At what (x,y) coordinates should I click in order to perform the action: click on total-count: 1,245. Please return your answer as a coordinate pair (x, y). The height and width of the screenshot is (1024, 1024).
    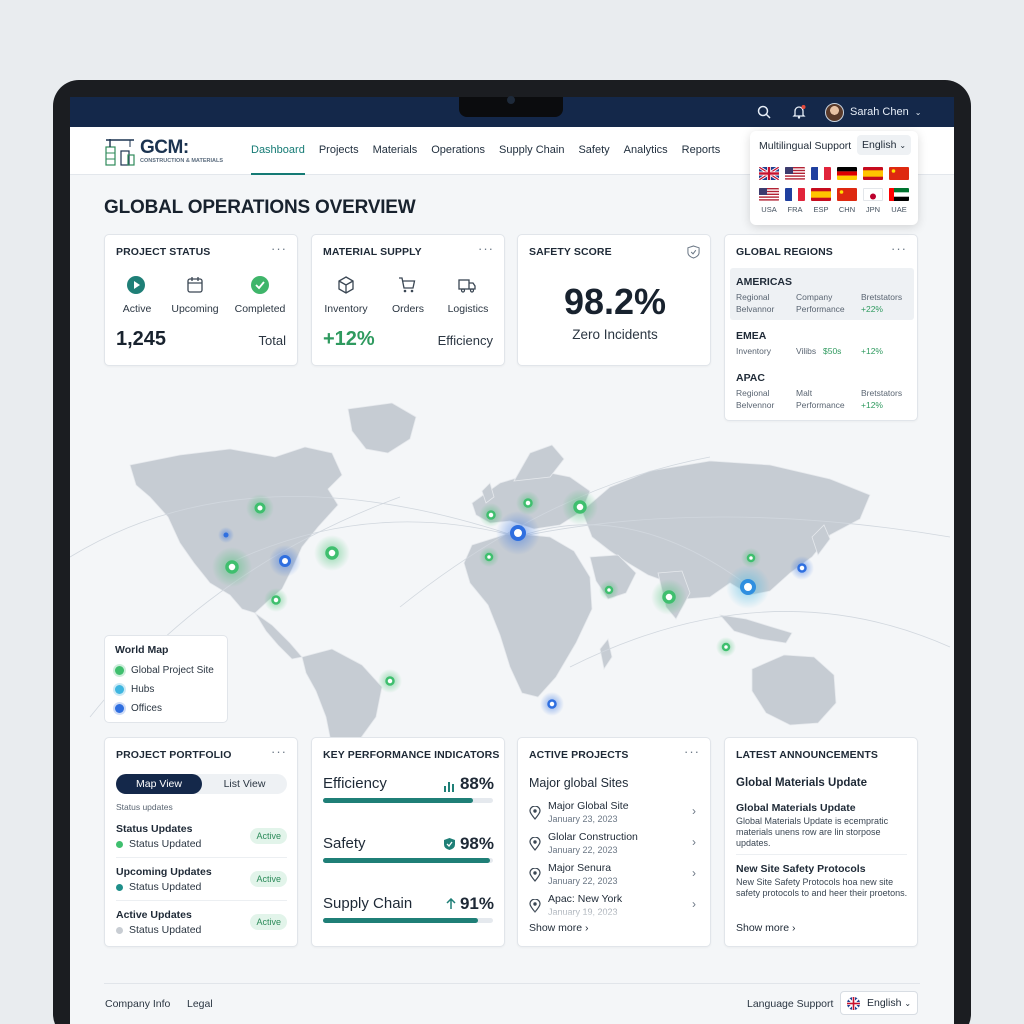
    Looking at the image, I should click on (141, 339).